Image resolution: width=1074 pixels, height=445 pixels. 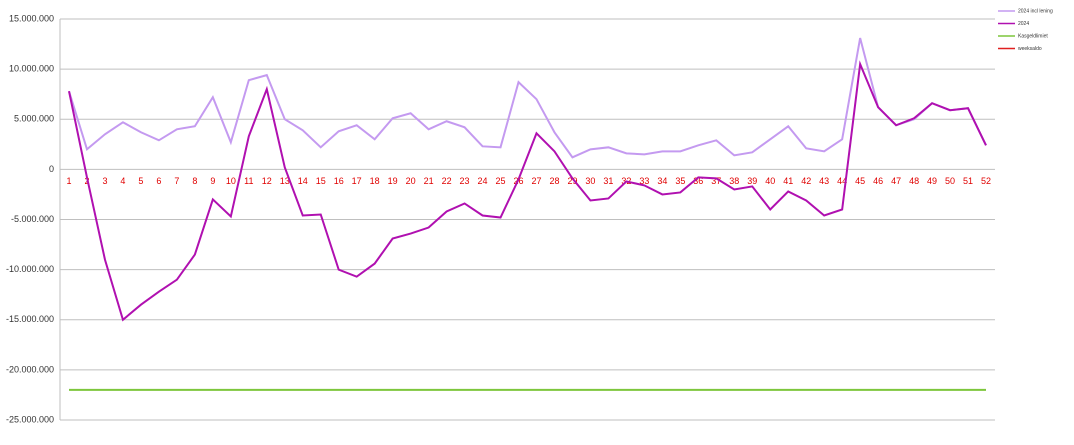 I want to click on x-tick-label: 42, so click(x=806, y=181).